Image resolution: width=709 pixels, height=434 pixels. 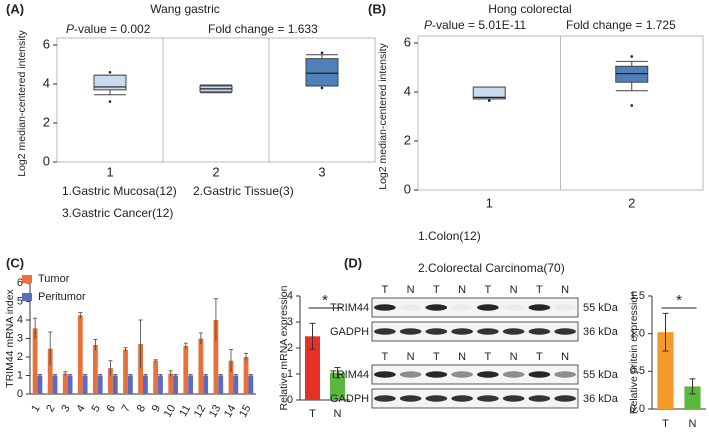 What do you see at coordinates (54, 279) in the screenshot?
I see `legend-label: Tumor` at bounding box center [54, 279].